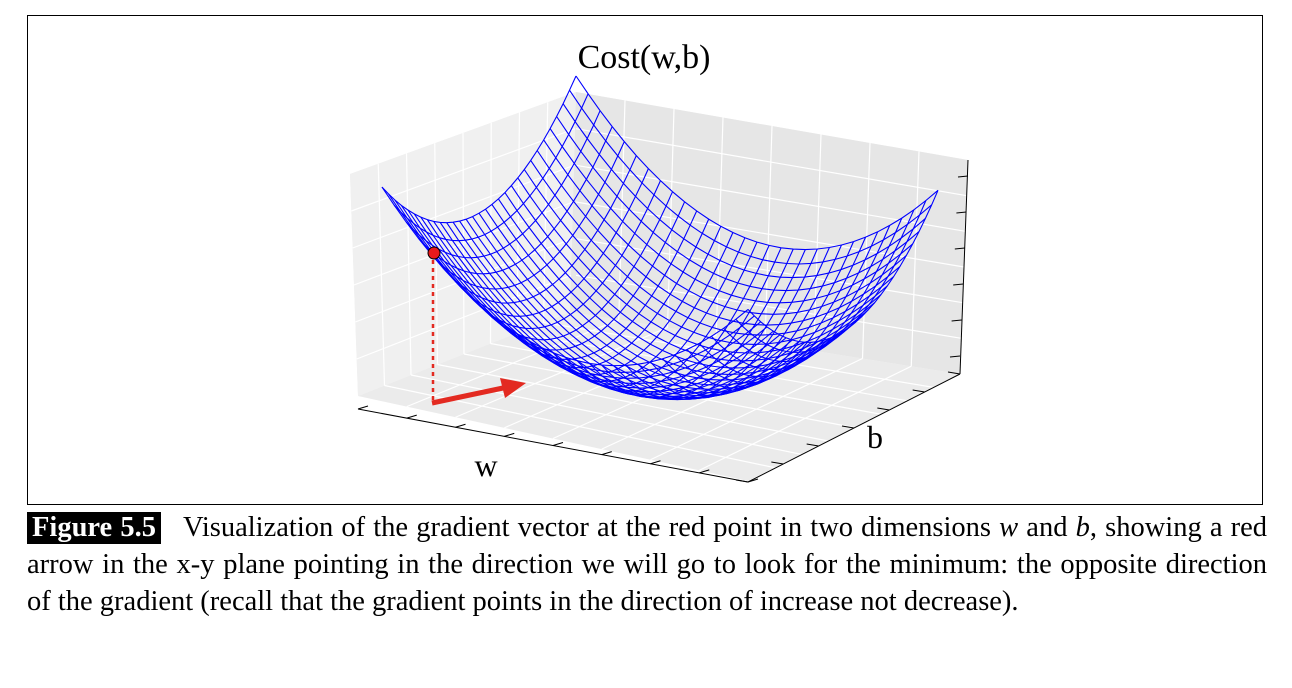 Image resolution: width=1292 pixels, height=688 pixels. What do you see at coordinates (434, 253) in the screenshot?
I see `red-point` at bounding box center [434, 253].